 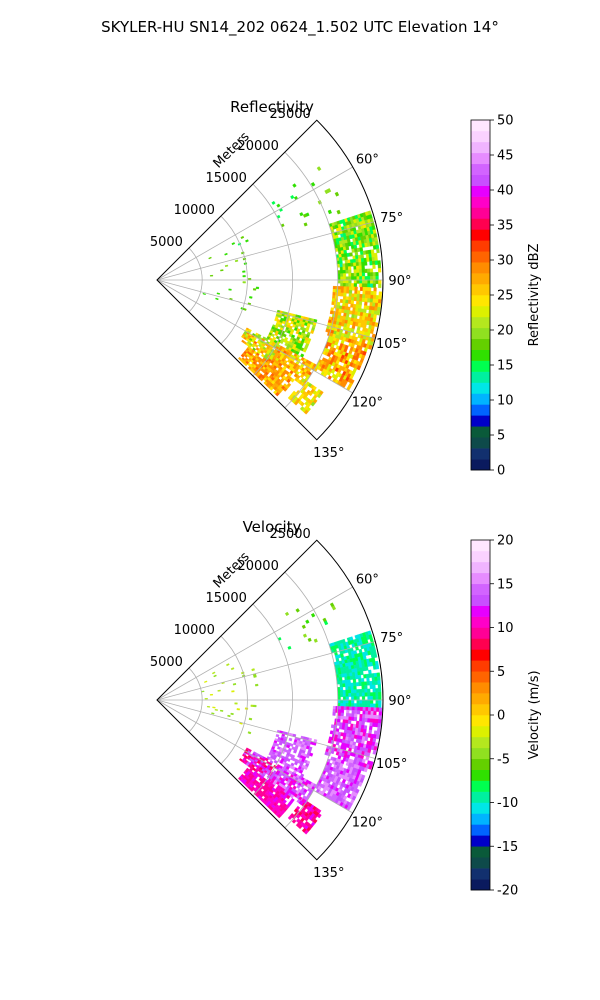 I want to click on colorbar: -20 -15 -10 -5 0 5 10 15 20 Velocity (m/s), so click(x=506, y=716).